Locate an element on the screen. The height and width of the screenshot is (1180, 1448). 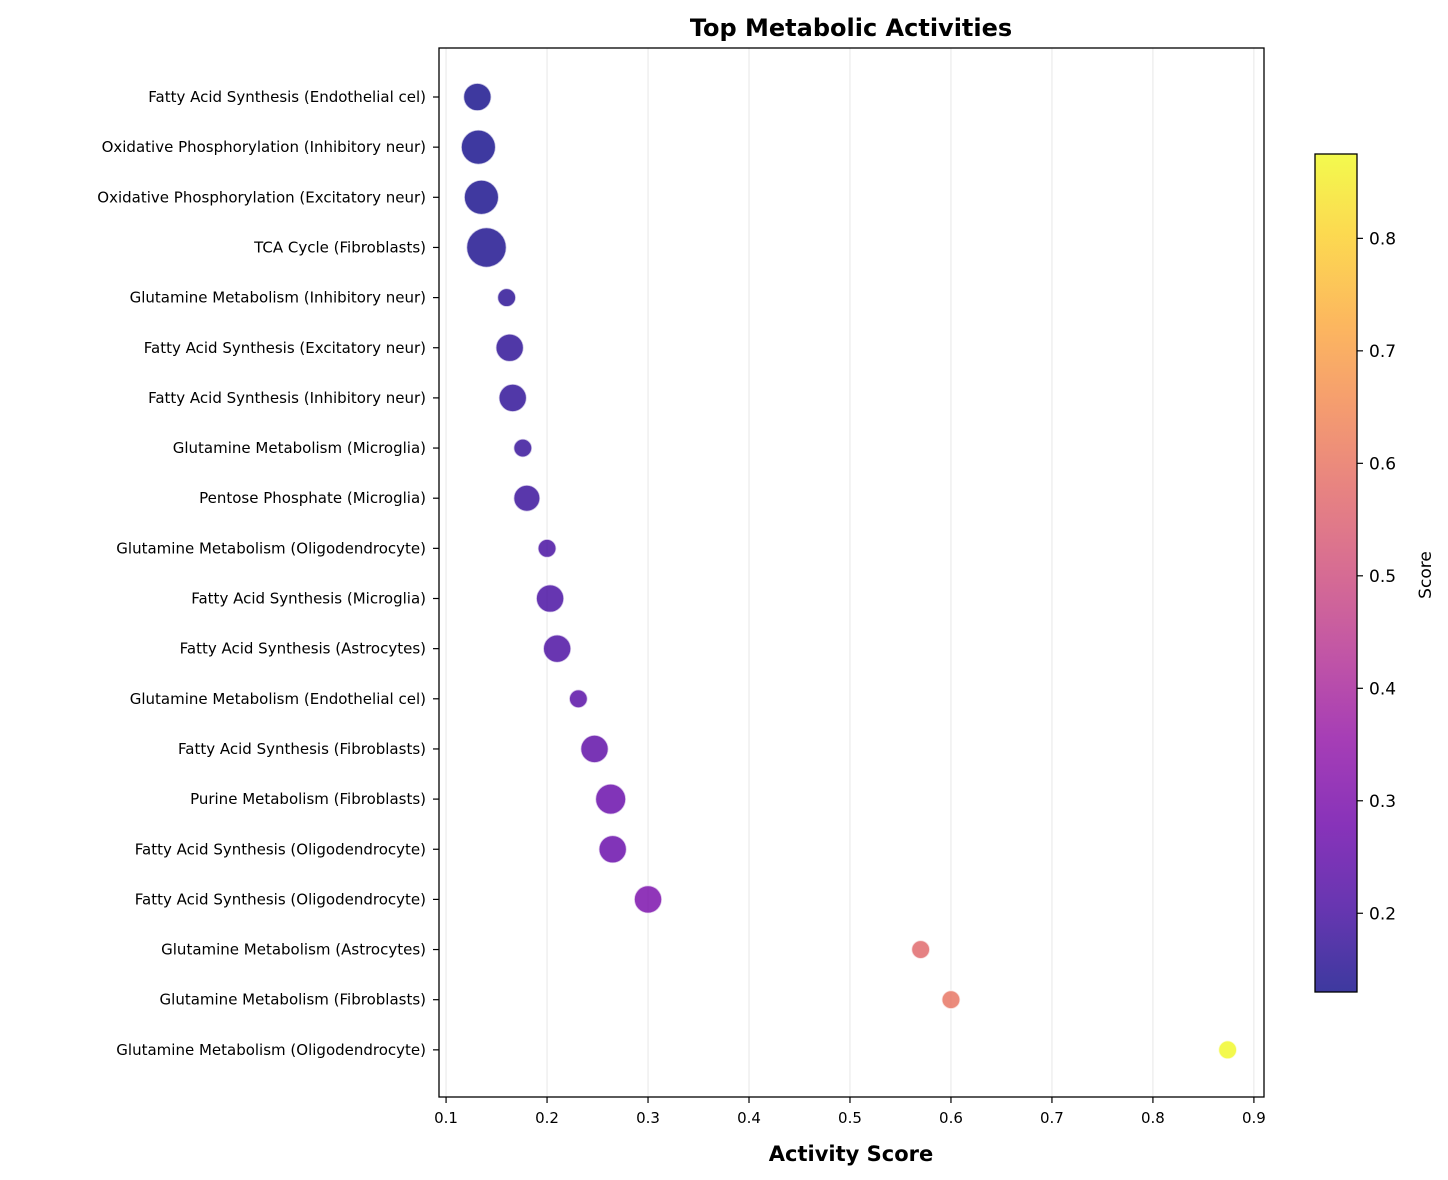
y-tick-label: Glutamine Metabolism (Astrocytes) is located at coordinates (293, 950).